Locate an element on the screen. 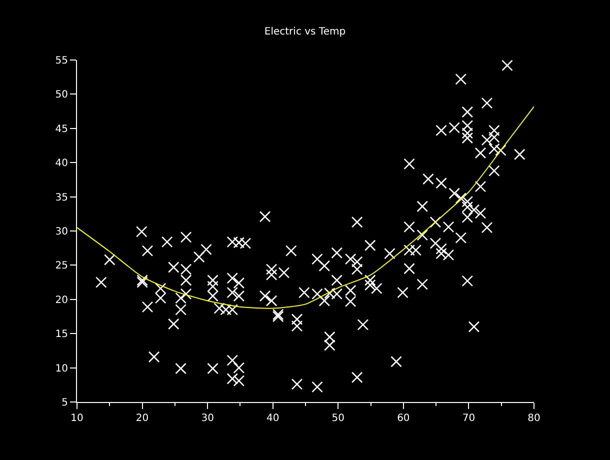 The image size is (610, 460). y-tick-label: 25 is located at coordinates (61, 266).